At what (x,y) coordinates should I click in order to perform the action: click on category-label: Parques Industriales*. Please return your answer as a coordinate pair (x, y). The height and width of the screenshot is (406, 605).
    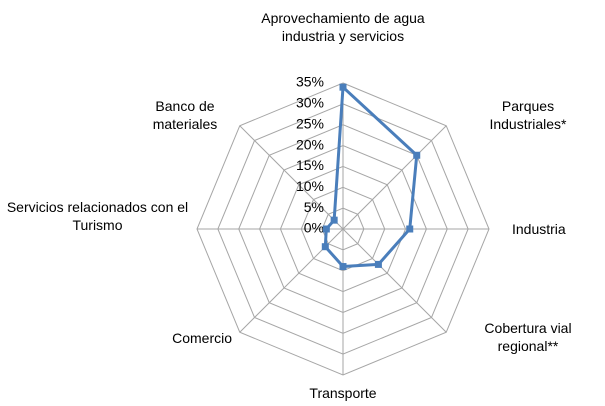
    Looking at the image, I should click on (528, 115).